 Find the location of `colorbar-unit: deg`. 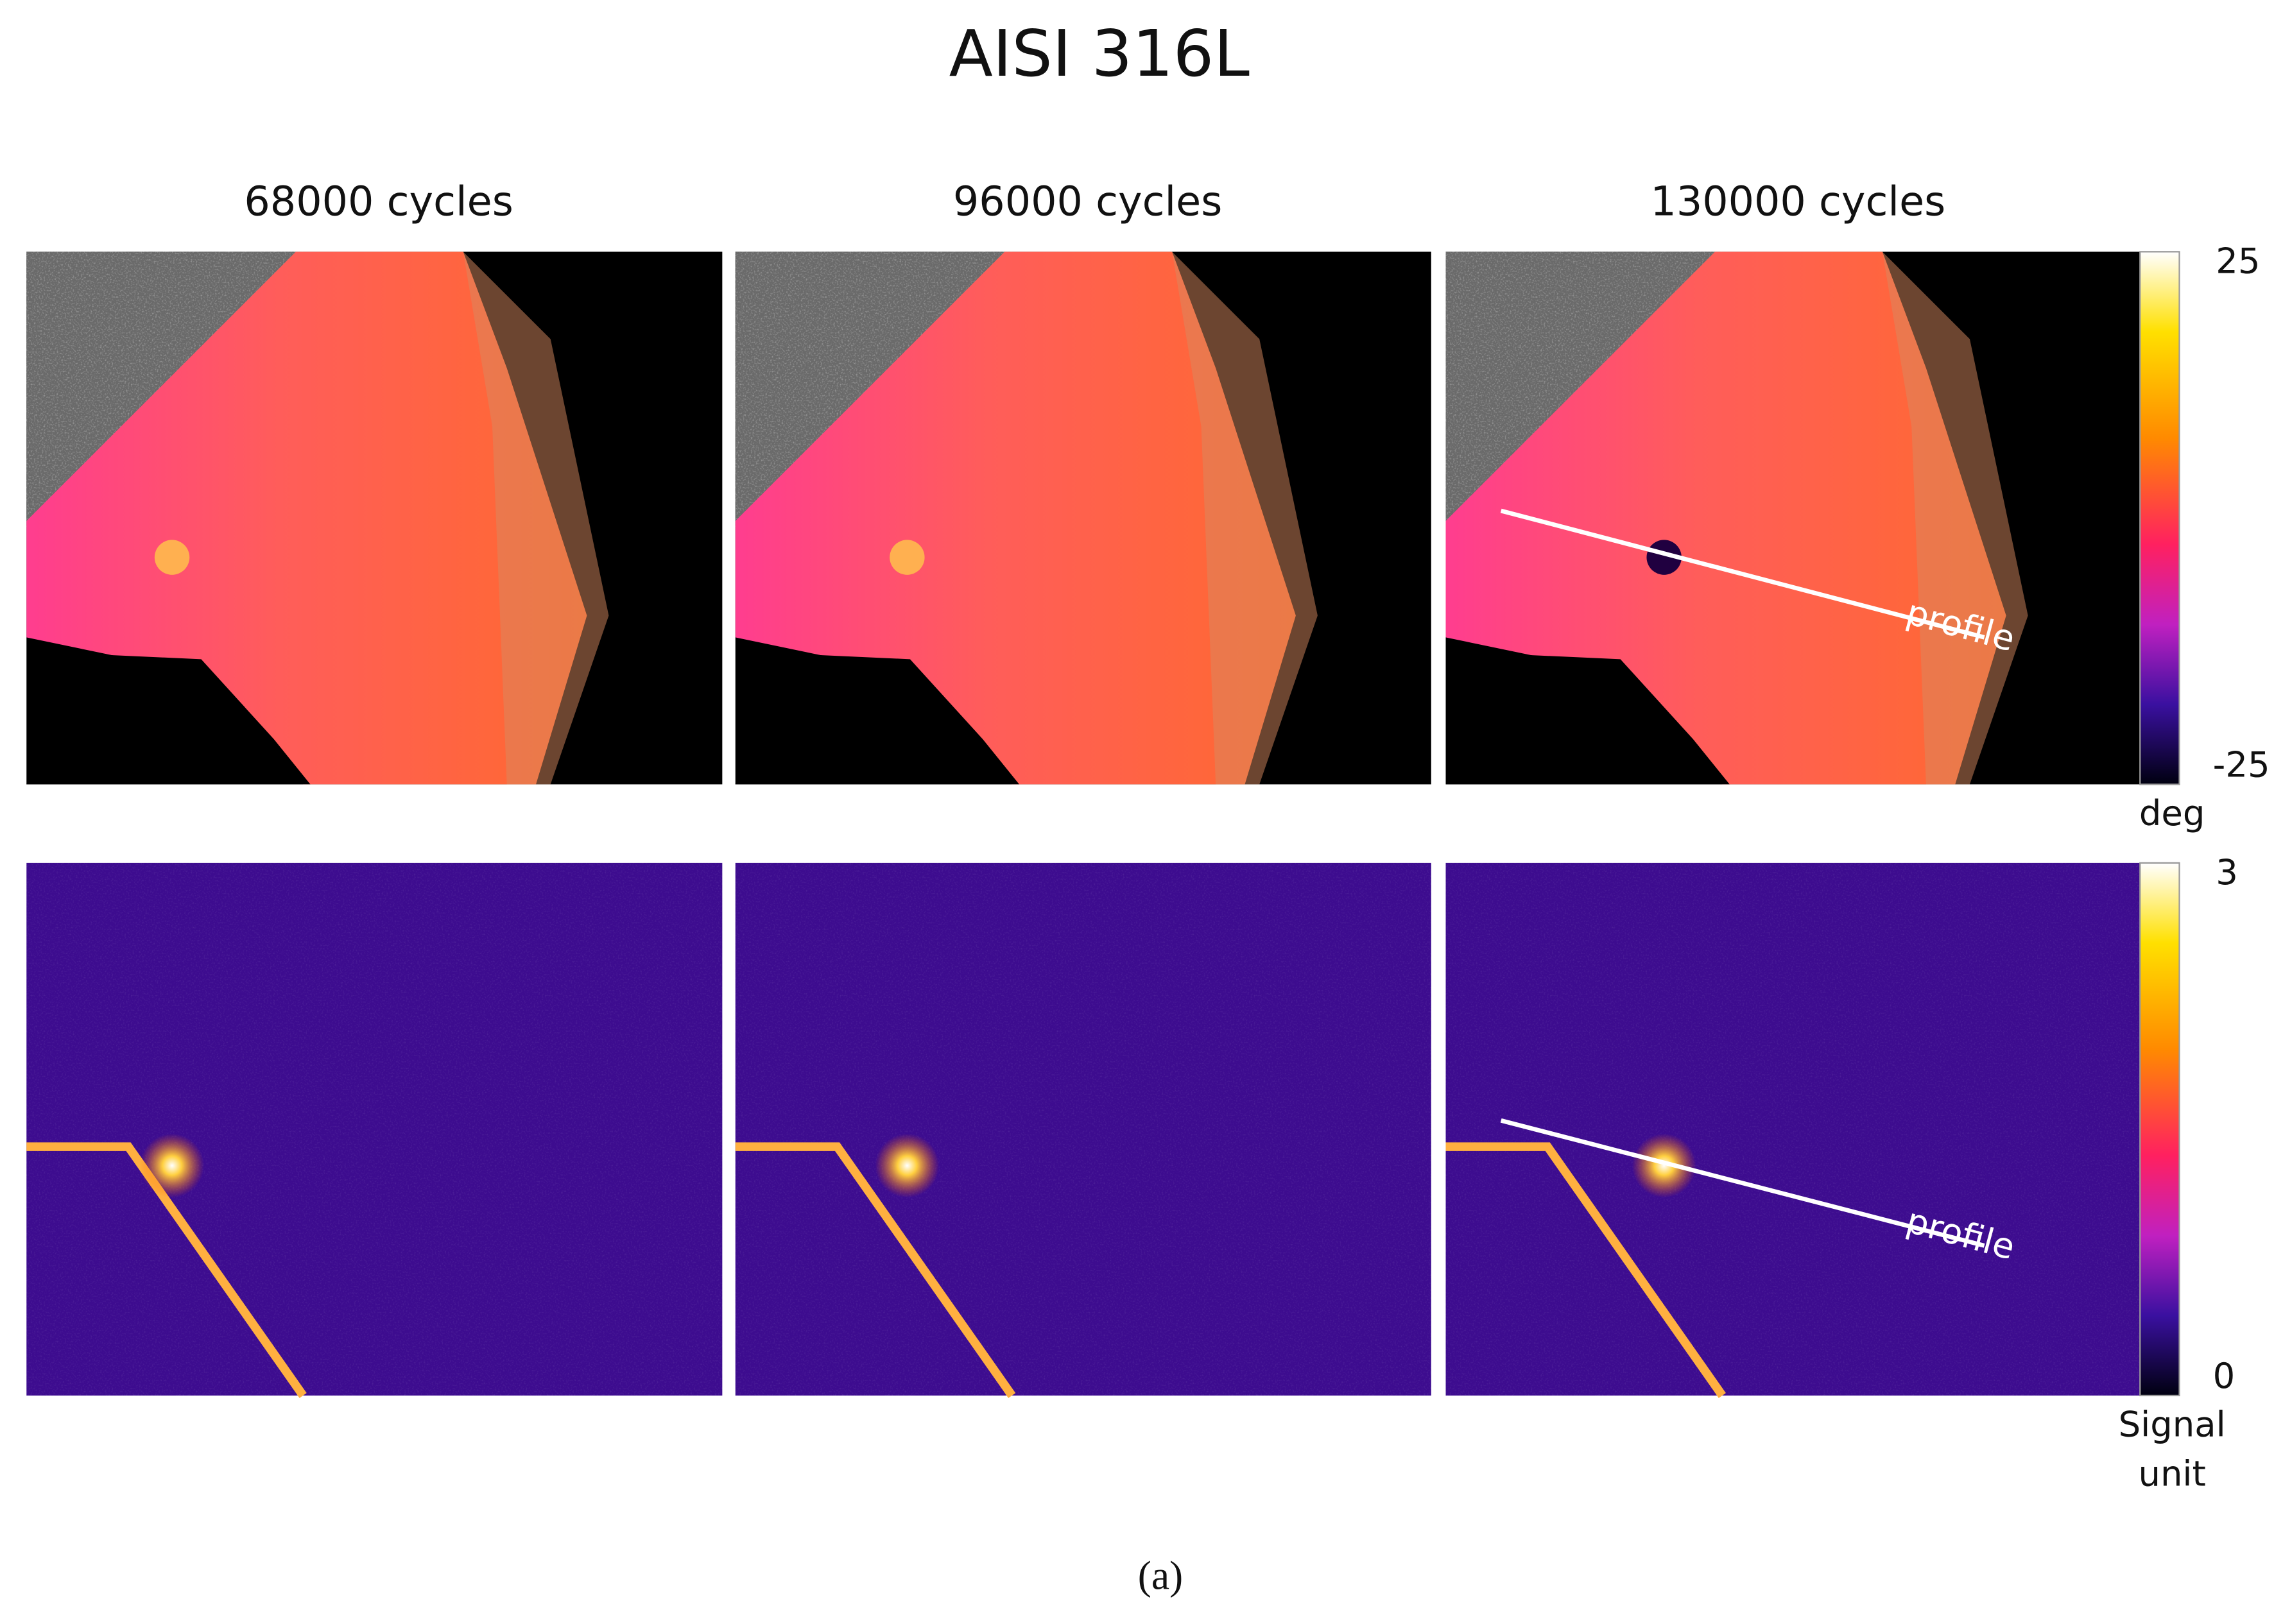

colorbar-unit: deg is located at coordinates (2172, 812).